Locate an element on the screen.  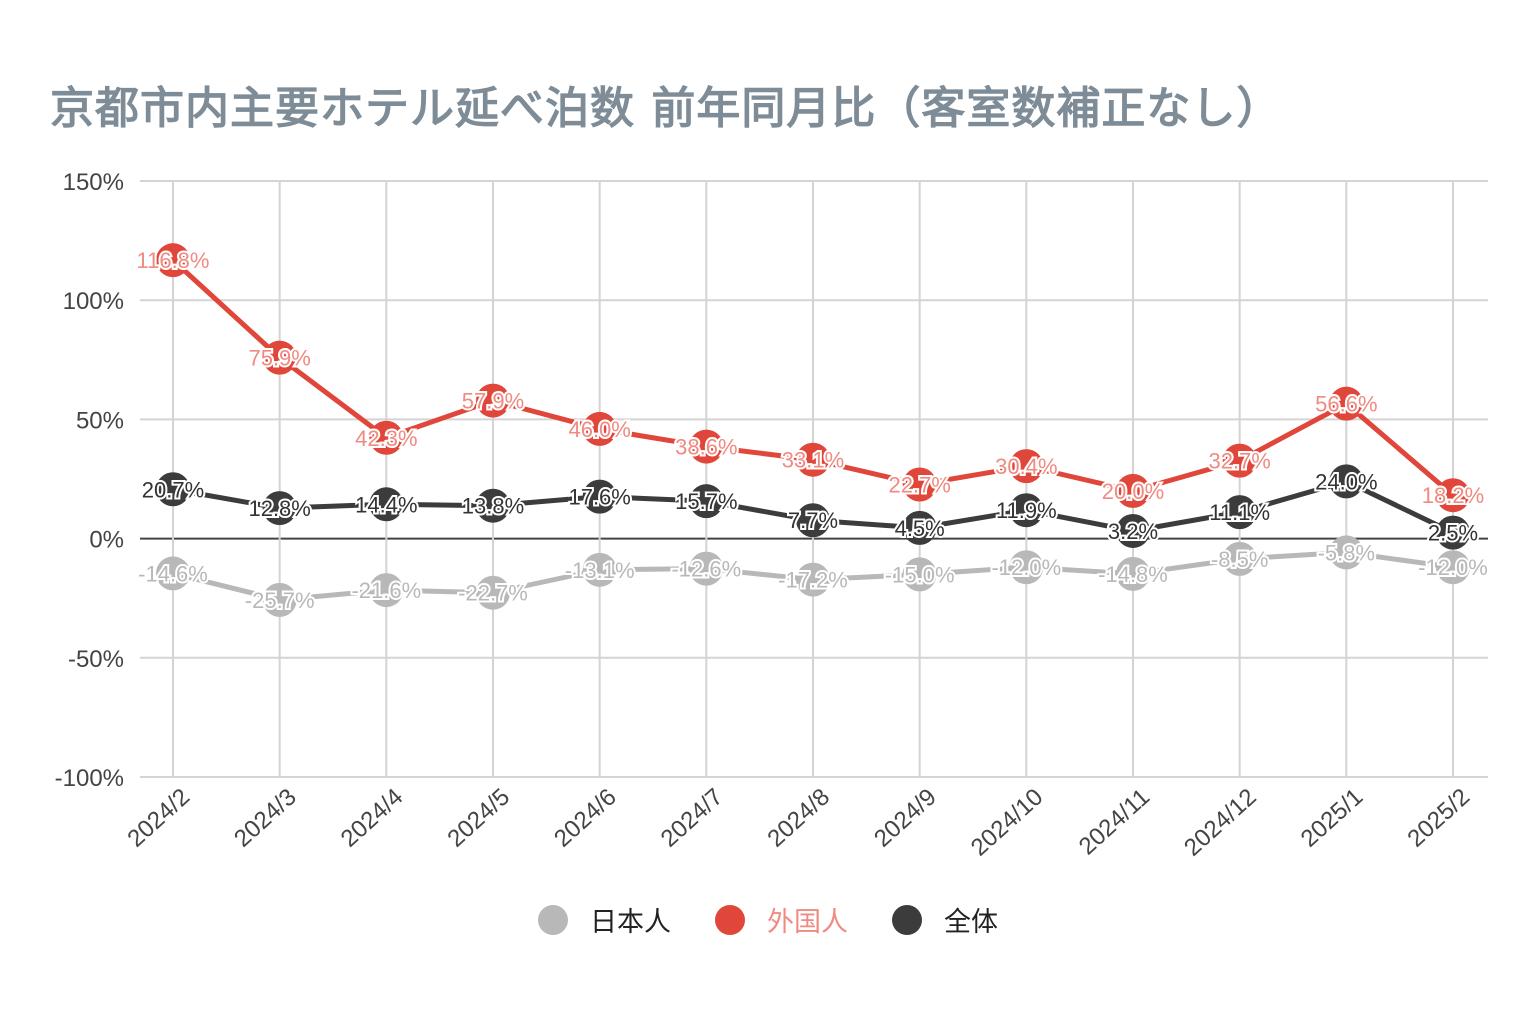
legend: 日本人 外国人 全体 is located at coordinates (768, 919).